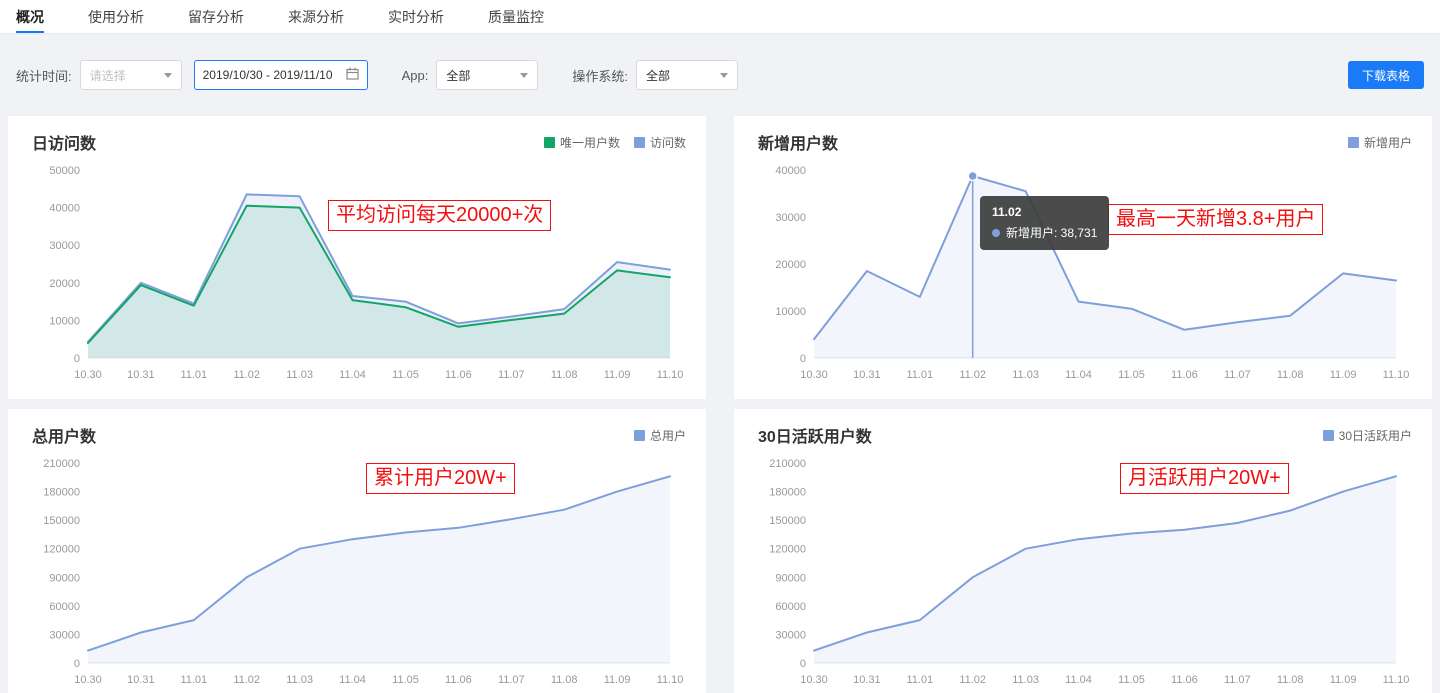 Image resolution: width=1440 pixels, height=693 pixels. Describe the element at coordinates (1385, 75) in the screenshot. I see `download-table-button: 下载表格` at that location.